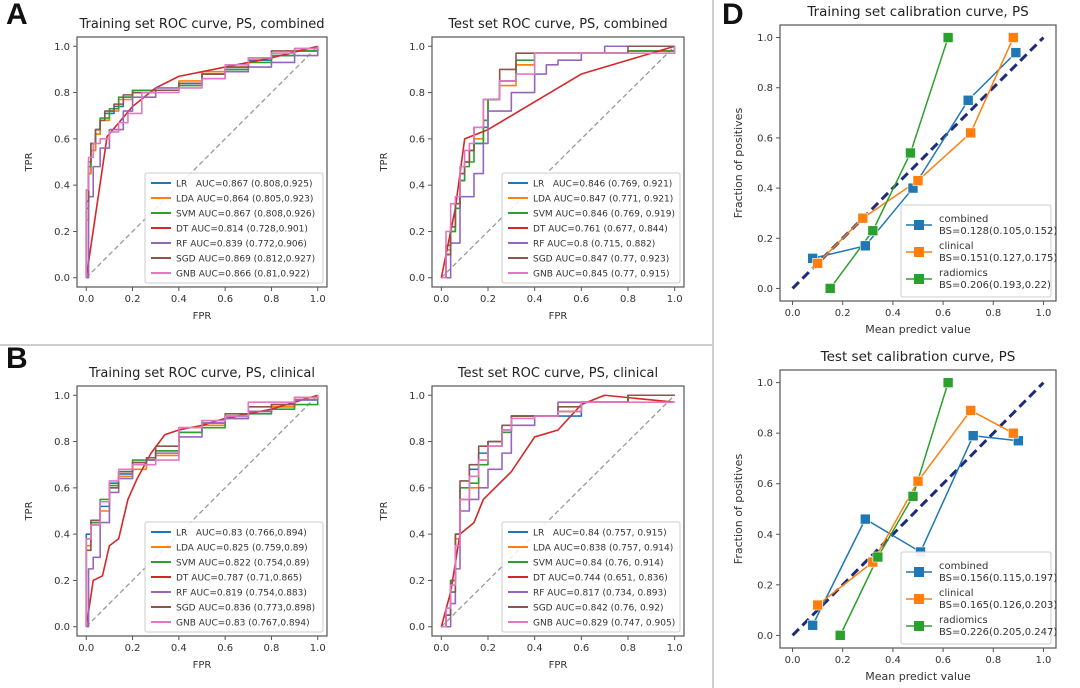 The height and width of the screenshot is (688, 1080). I want to click on legend-label-sgd: SGD AUC=0.836 (0.773,0.898), so click(245, 609).